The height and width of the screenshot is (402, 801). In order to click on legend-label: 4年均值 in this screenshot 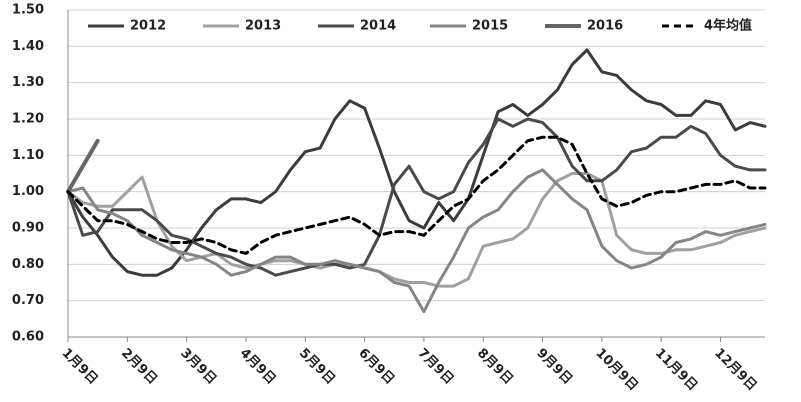, I will do `click(728, 26)`.